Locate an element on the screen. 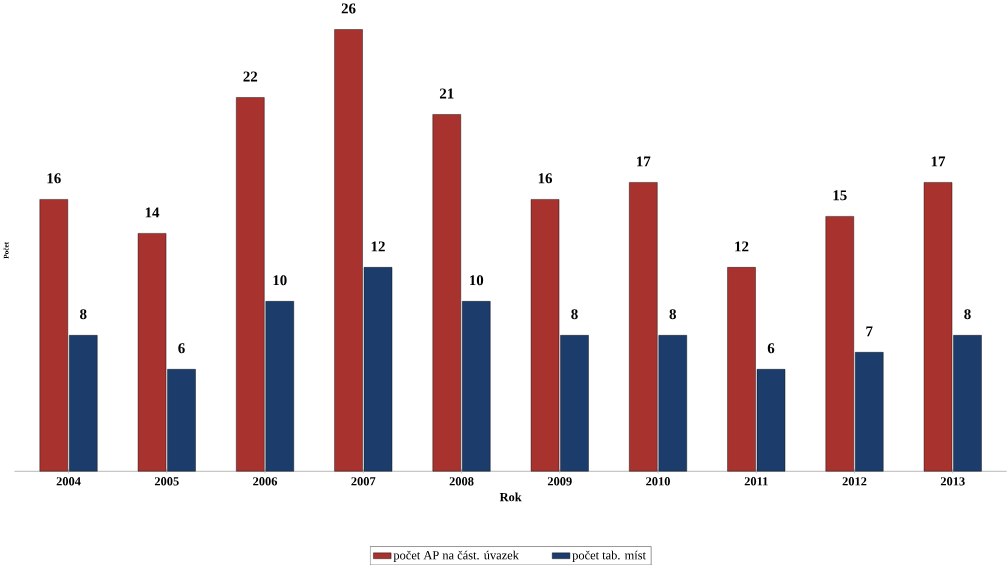  data-label: 21 is located at coordinates (446, 93).